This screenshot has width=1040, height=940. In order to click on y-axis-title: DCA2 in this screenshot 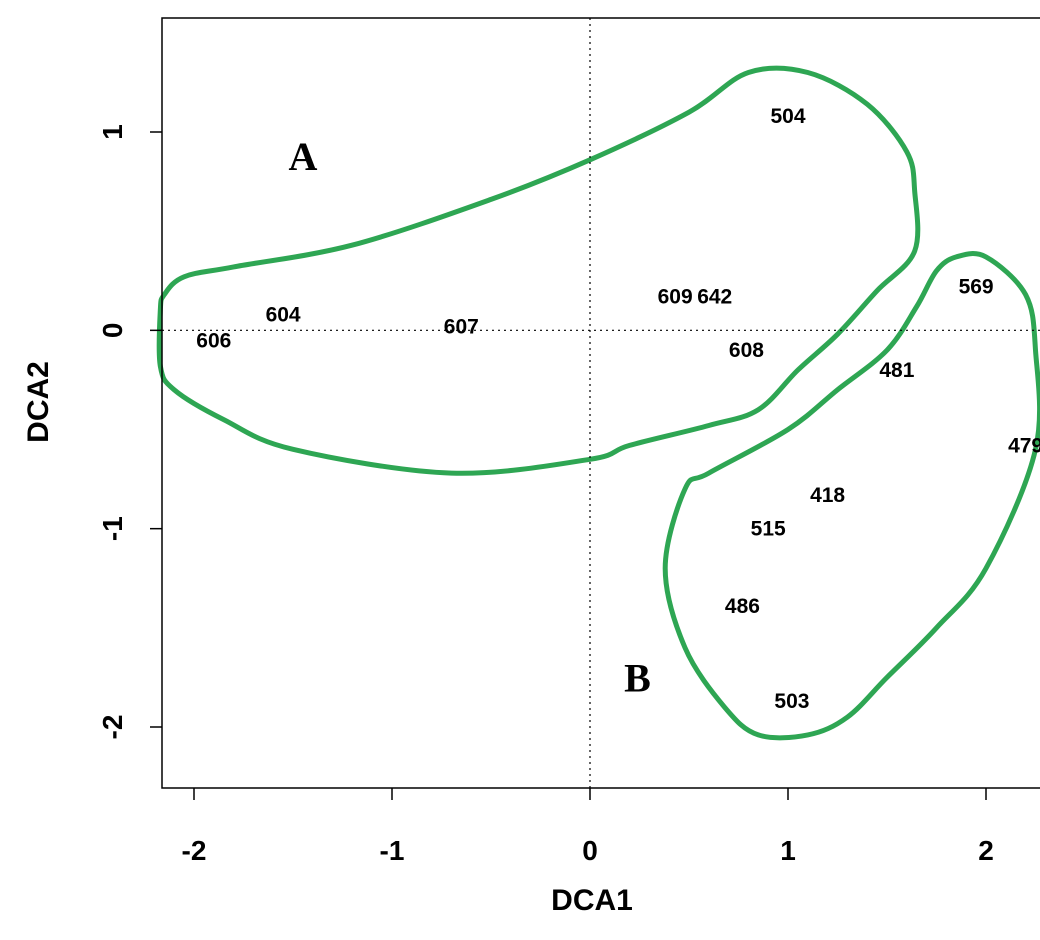, I will do `click(38, 402)`.